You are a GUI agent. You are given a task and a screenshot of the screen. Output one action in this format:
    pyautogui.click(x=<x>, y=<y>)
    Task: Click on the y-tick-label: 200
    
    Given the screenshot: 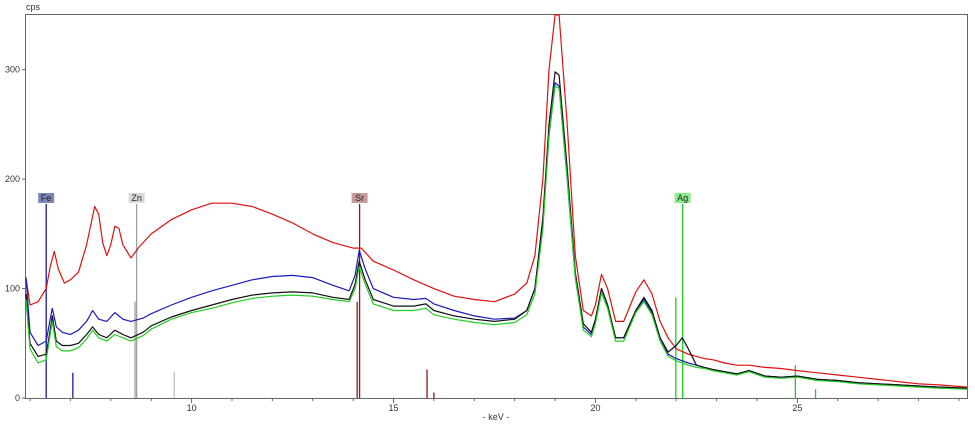 What is the action you would take?
    pyautogui.click(x=12, y=179)
    